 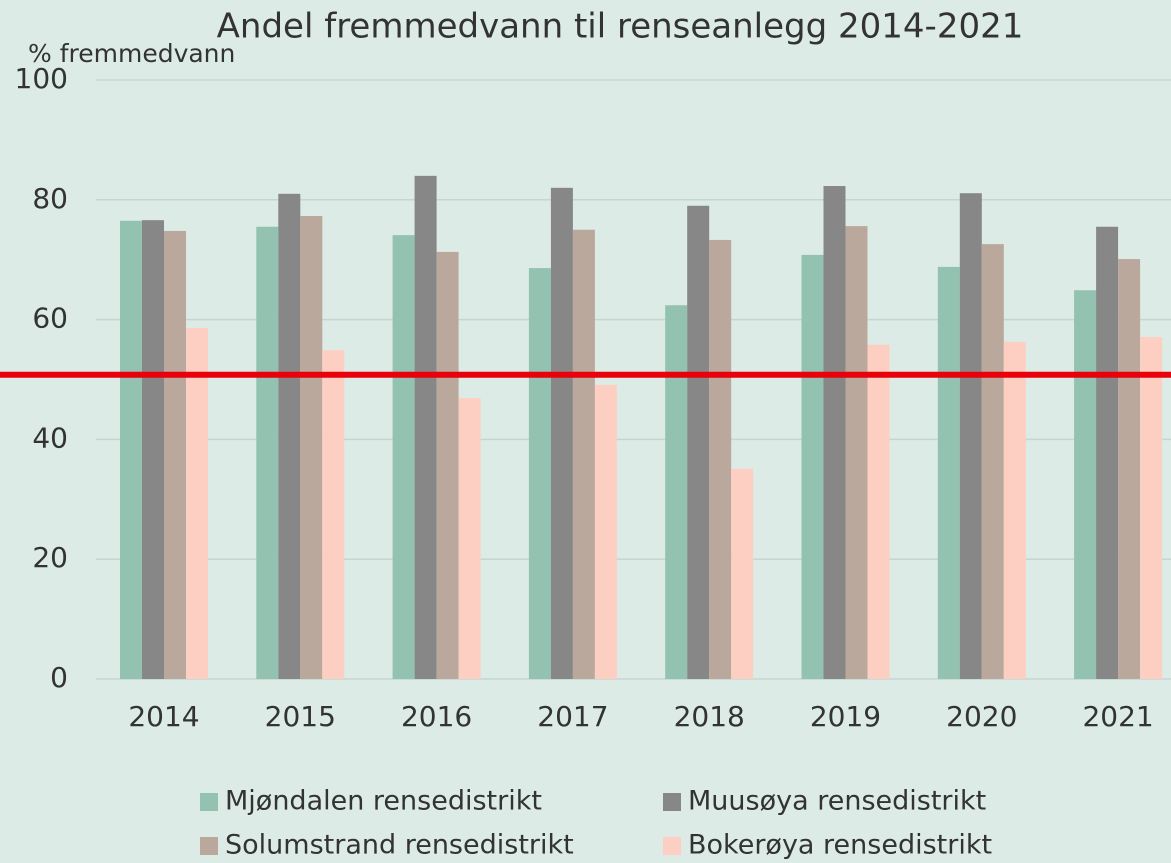 I want to click on y-tick-label: 0, so click(x=59, y=677).